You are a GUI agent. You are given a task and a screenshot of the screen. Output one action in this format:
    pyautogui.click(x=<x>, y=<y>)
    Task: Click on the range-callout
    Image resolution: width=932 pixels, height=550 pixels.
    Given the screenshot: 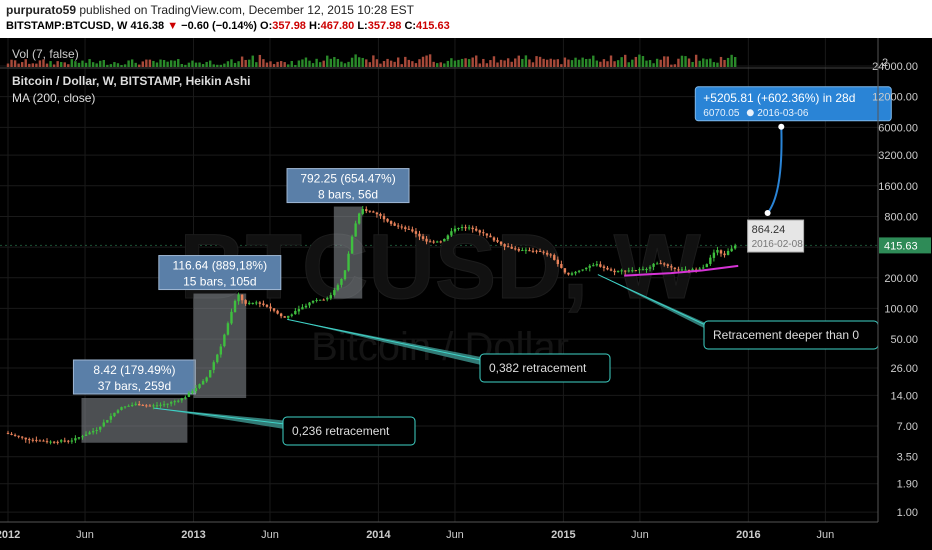 What is the action you would take?
    pyautogui.click(x=348, y=186)
    